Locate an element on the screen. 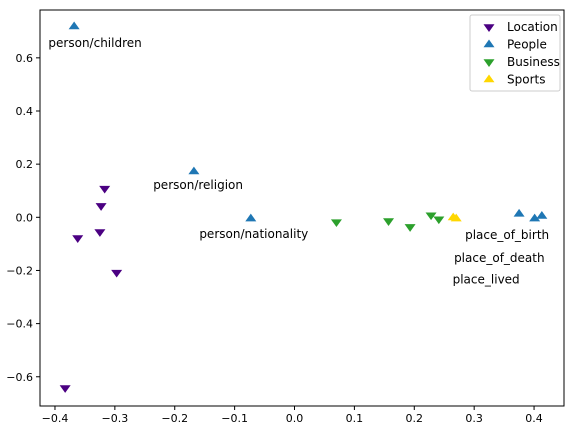 This screenshot has width=567, height=424. x-tick-label: 0.0 is located at coordinates (295, 418).